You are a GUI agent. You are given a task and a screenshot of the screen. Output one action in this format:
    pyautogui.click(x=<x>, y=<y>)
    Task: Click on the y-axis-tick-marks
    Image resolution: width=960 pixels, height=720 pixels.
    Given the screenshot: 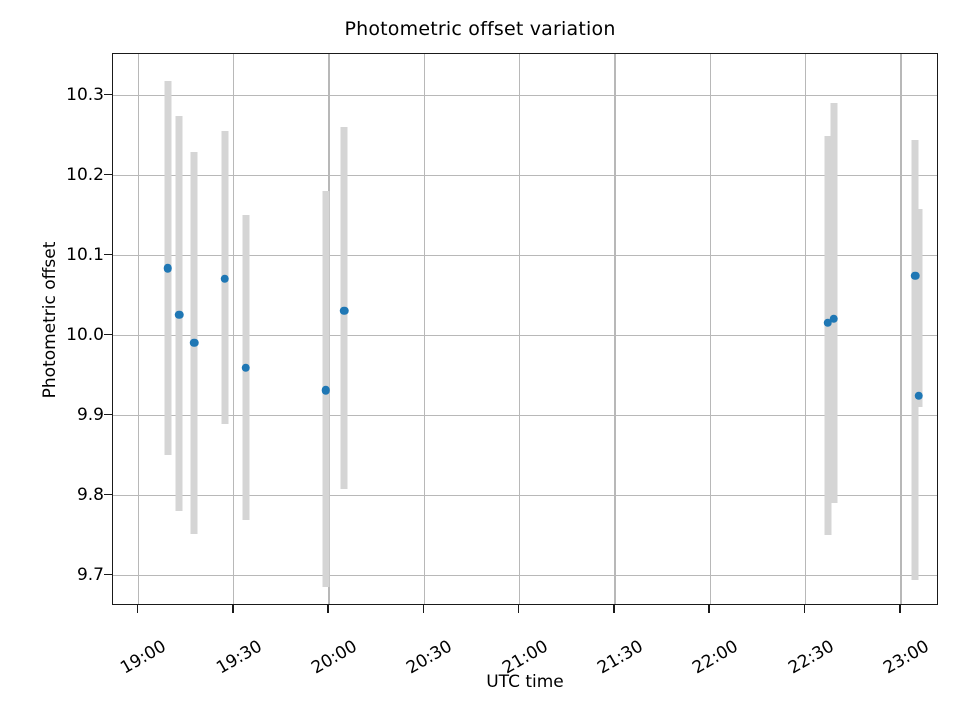 What is the action you would take?
    pyautogui.click(x=56, y=329)
    